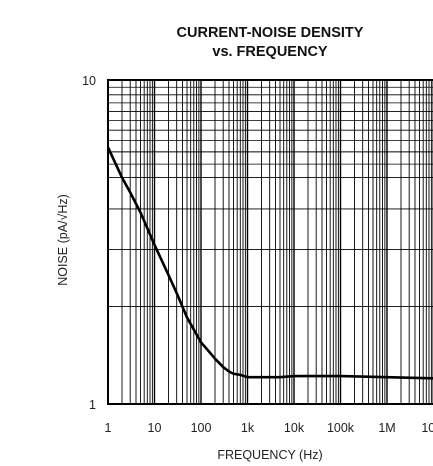 The image size is (433, 466). Describe the element at coordinates (427, 428) in the screenshot. I see `x-tick-label: 10M` at that location.